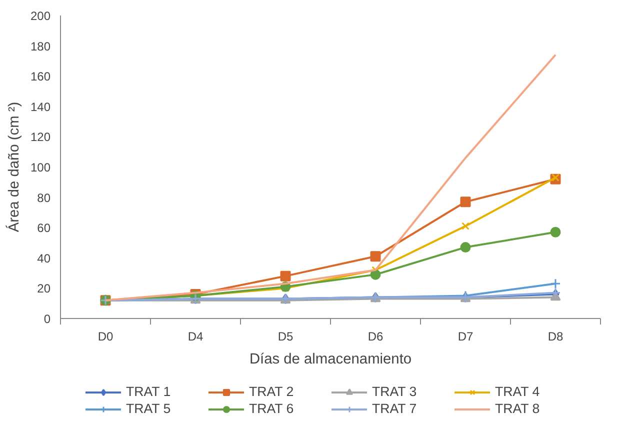 The height and width of the screenshot is (444, 628). Describe the element at coordinates (196, 337) in the screenshot. I see `x-tick-label: D4` at that location.